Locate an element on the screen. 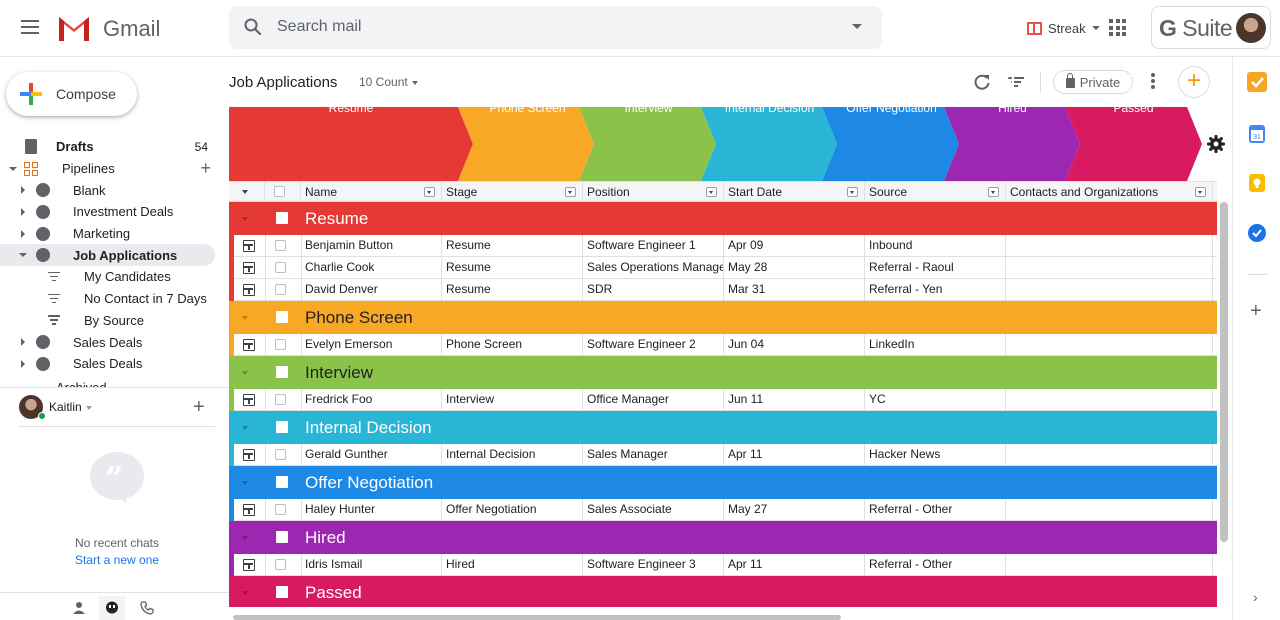 The image size is (1280, 620). add-pipeline-button: + is located at coordinates (205, 168).